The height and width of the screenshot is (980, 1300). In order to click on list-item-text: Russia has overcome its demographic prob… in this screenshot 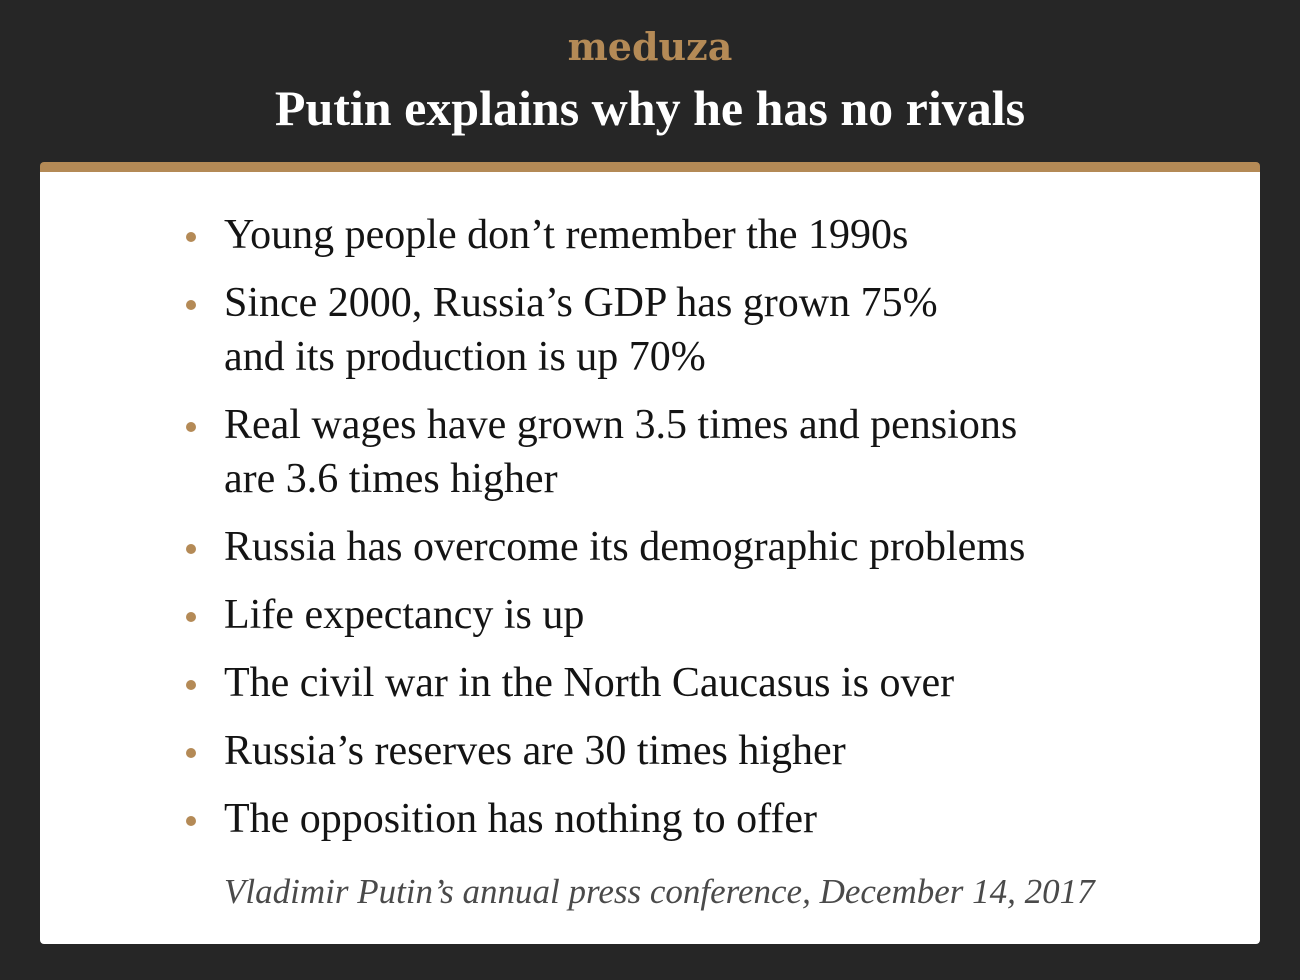, I will do `click(625, 547)`.